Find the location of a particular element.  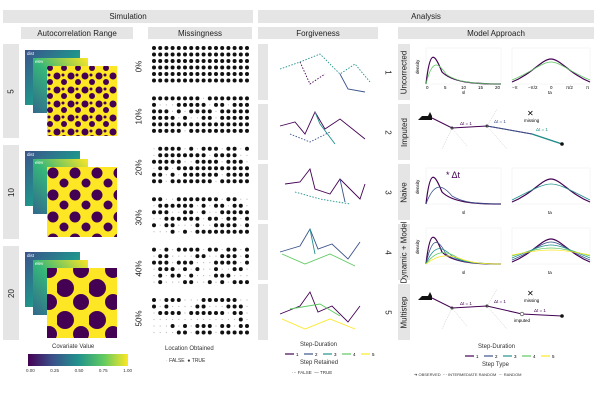

legend-swatch-label: 5 is located at coordinates (553, 356).